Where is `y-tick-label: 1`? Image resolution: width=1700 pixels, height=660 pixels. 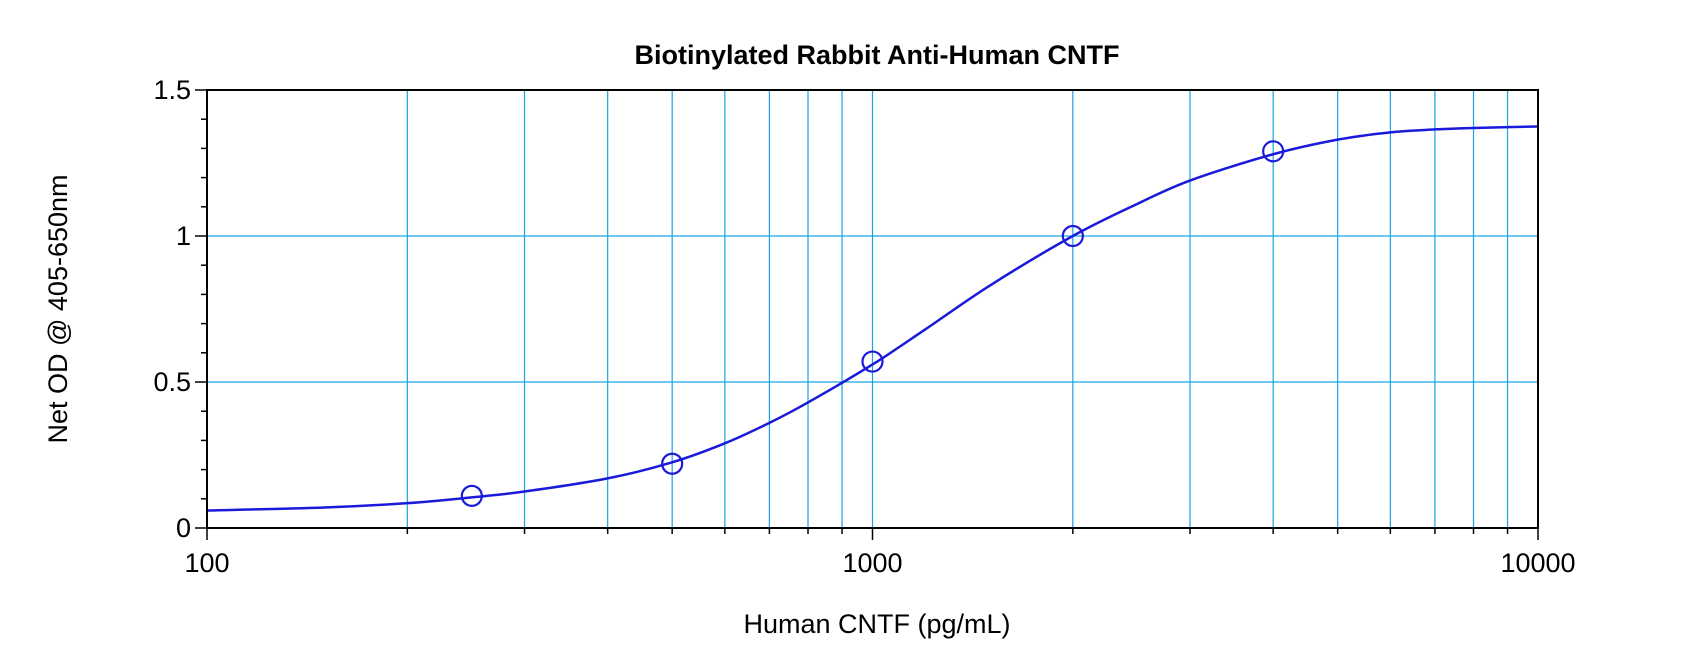
y-tick-label: 1 is located at coordinates (183, 236).